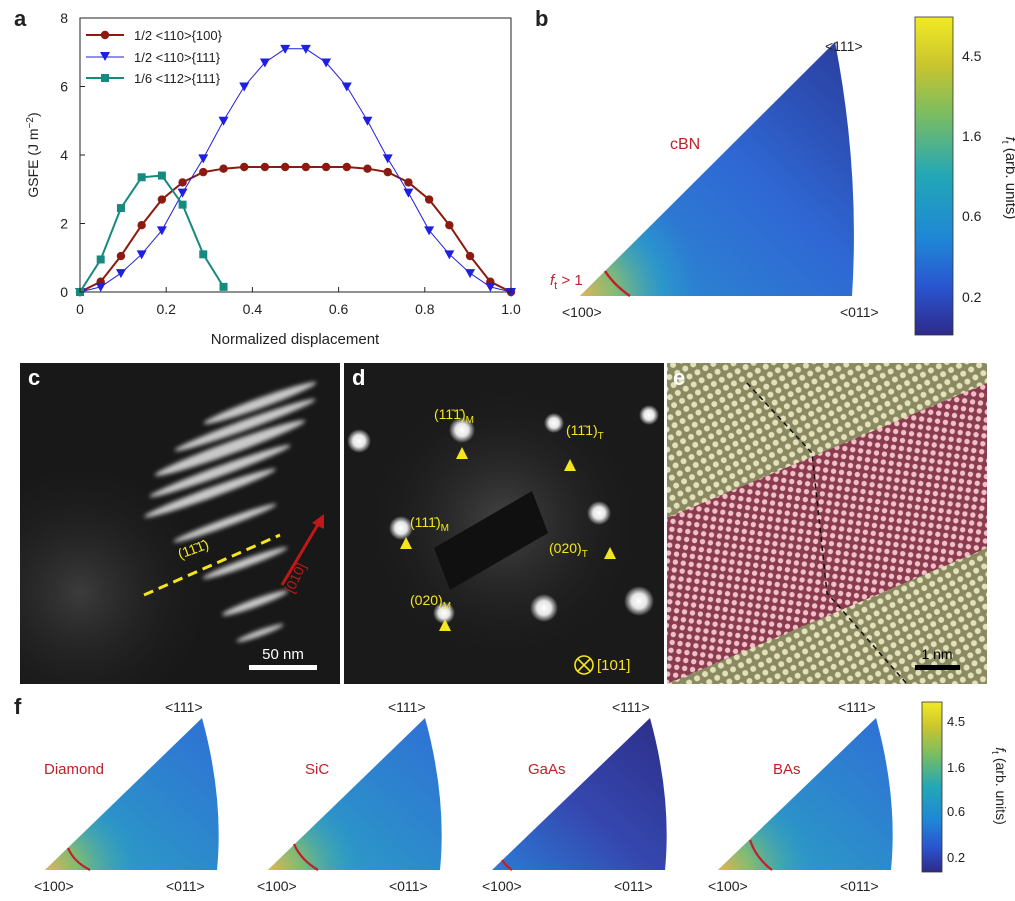  What do you see at coordinates (166, 309) in the screenshot?
I see `x-tick-label: 0.2` at bounding box center [166, 309].